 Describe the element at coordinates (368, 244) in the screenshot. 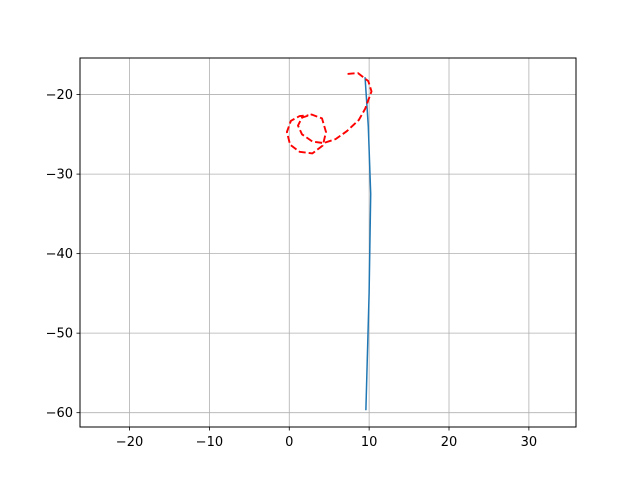

I see `series-line-solid` at that location.